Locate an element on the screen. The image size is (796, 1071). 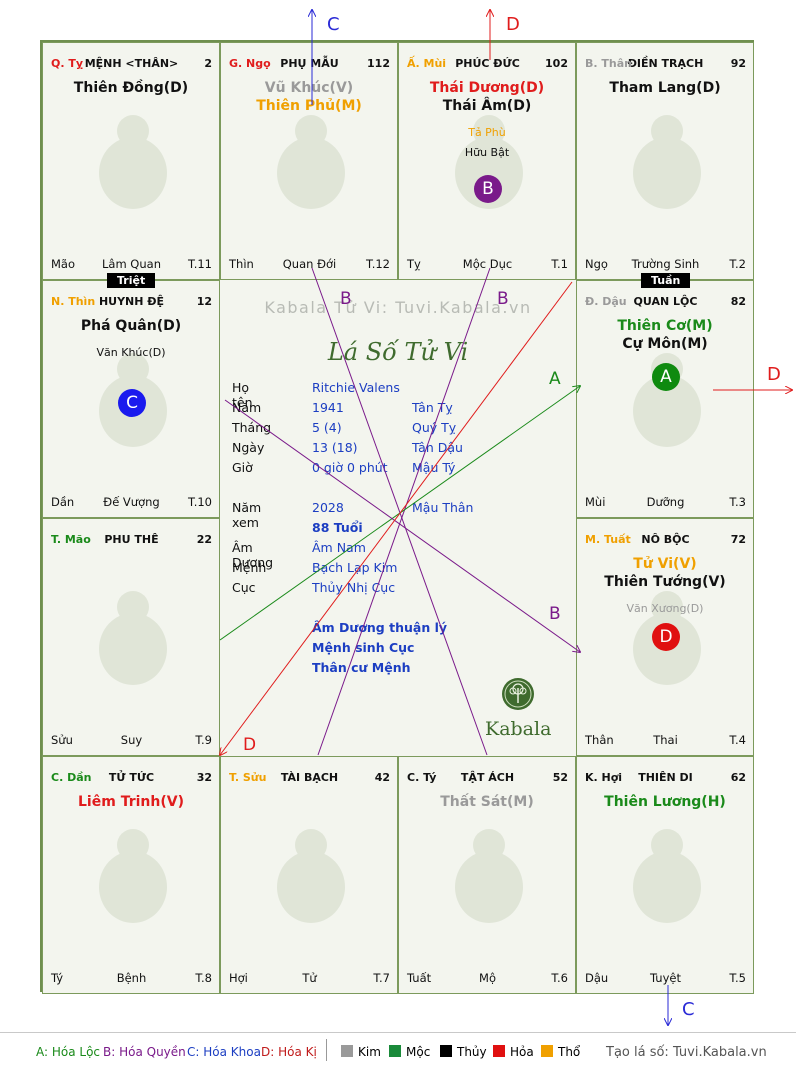
legend-hoa: Hỏa is located at coordinates (513, 1052).